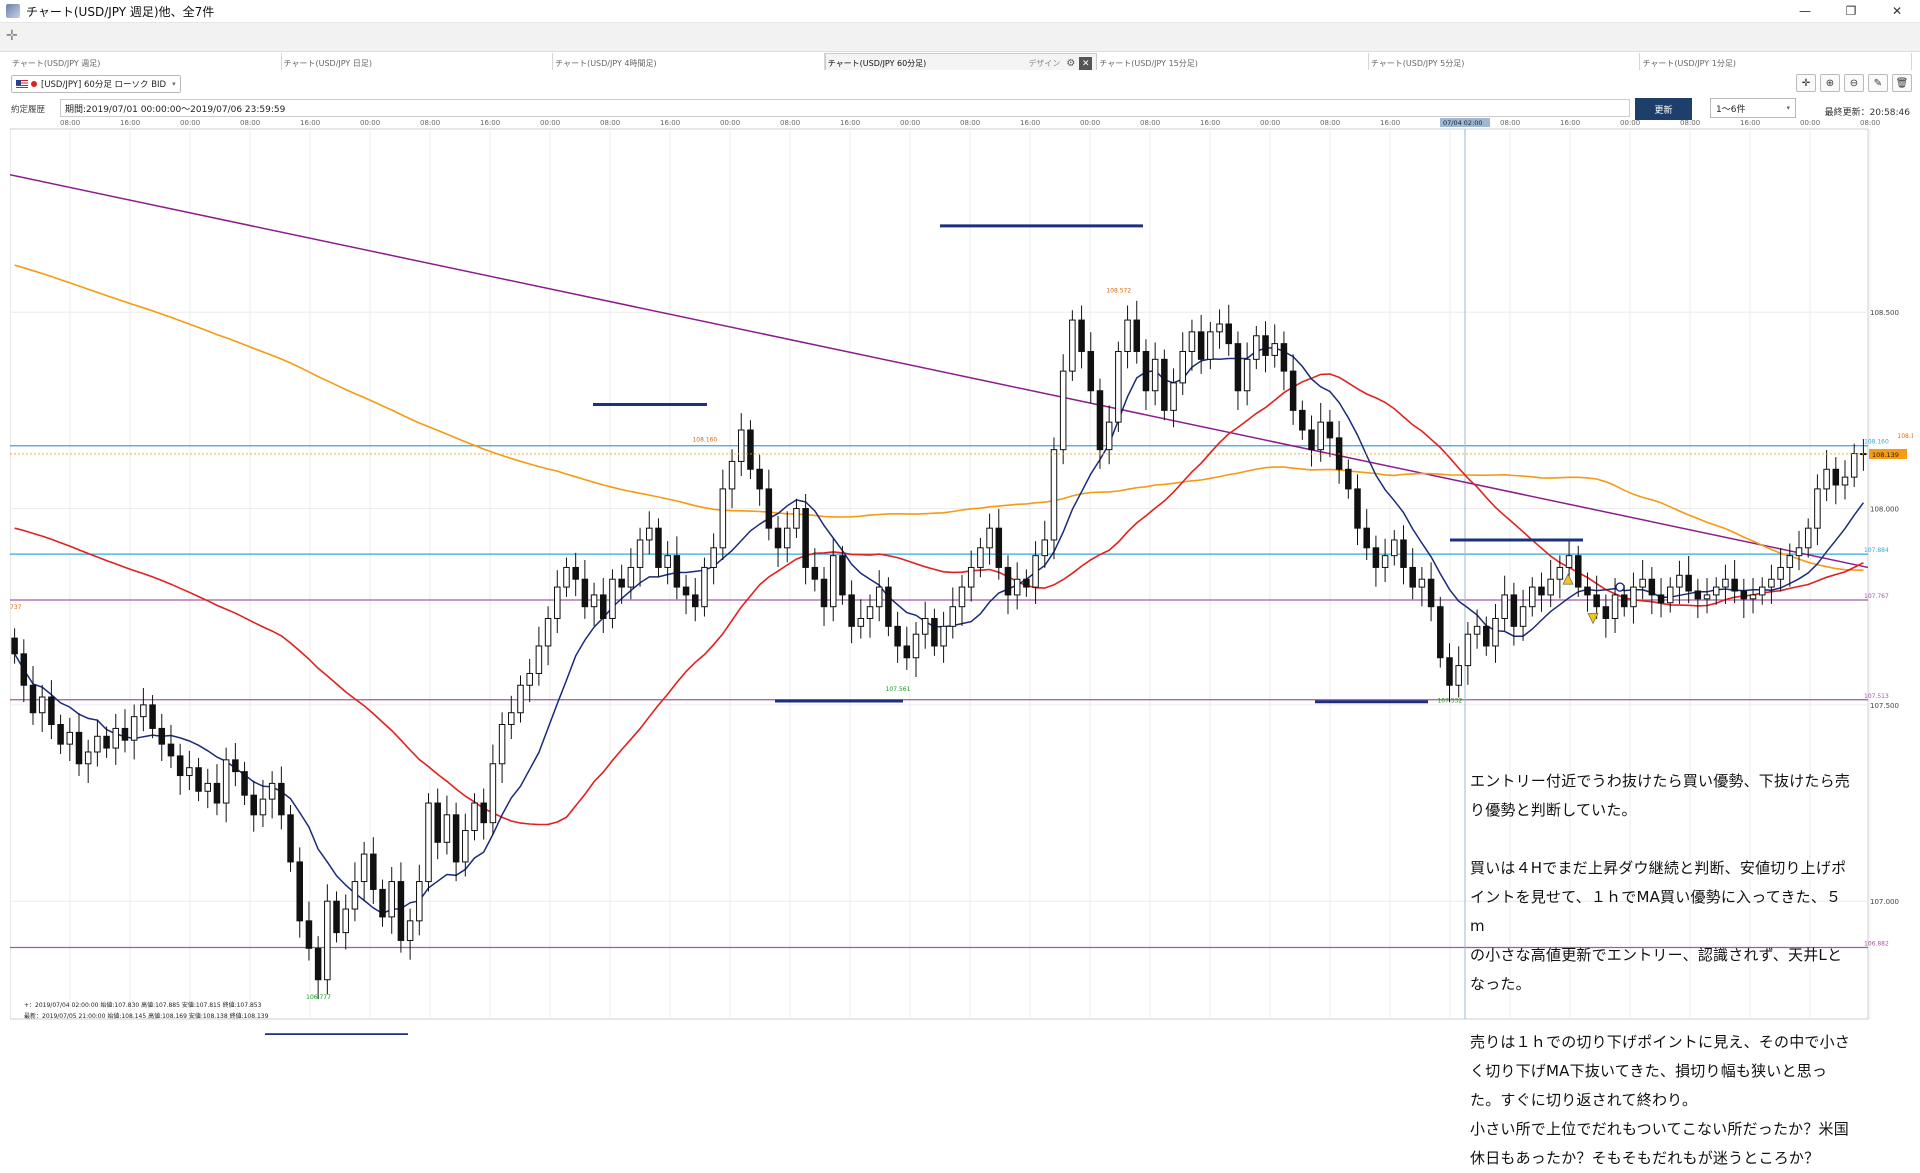 The height and width of the screenshot is (1173, 1920). What do you see at coordinates (1071, 63) in the screenshot?
I see `gear-icon: ⚙` at bounding box center [1071, 63].